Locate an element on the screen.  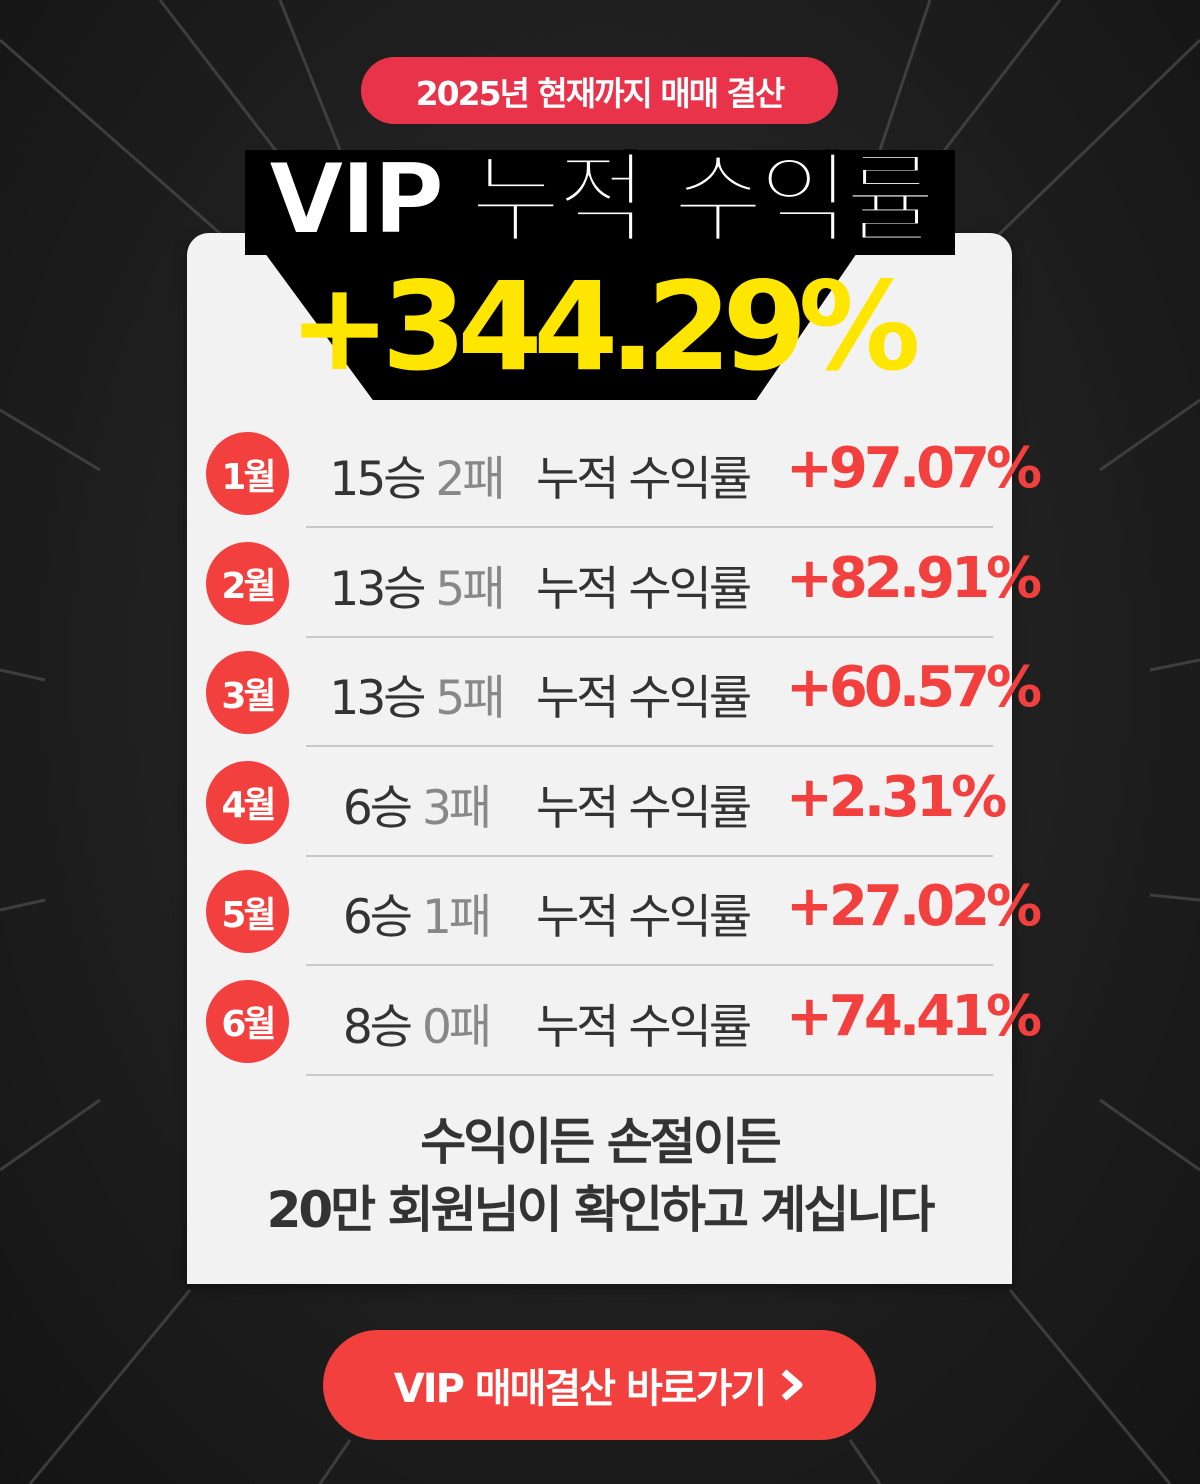
win-loss: 6승 1패 is located at coordinates (416, 912).